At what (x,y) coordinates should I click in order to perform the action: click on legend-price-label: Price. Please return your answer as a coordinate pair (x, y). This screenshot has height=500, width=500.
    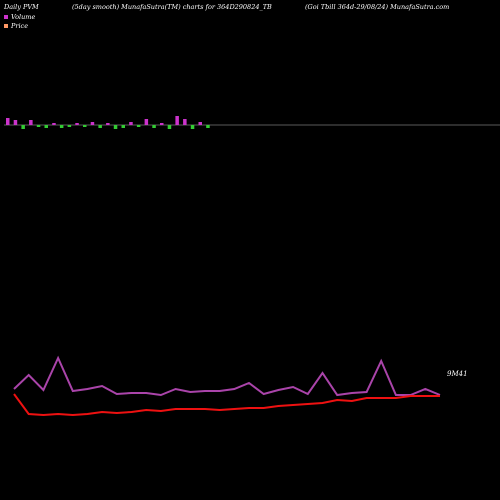
    Looking at the image, I should click on (20, 26).